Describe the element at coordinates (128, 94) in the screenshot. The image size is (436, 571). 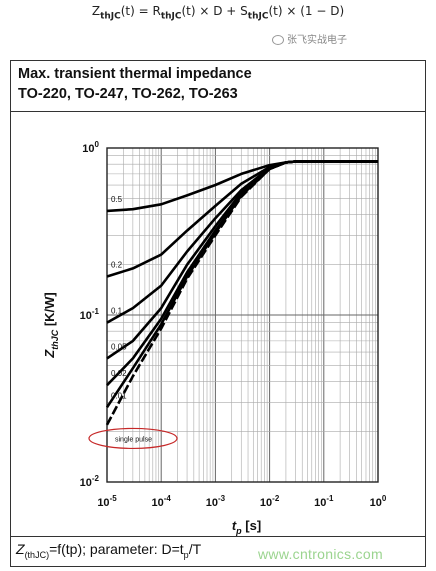
I see `header-line-2: TO-220, TO-247, TO-262, TO-263` at that location.